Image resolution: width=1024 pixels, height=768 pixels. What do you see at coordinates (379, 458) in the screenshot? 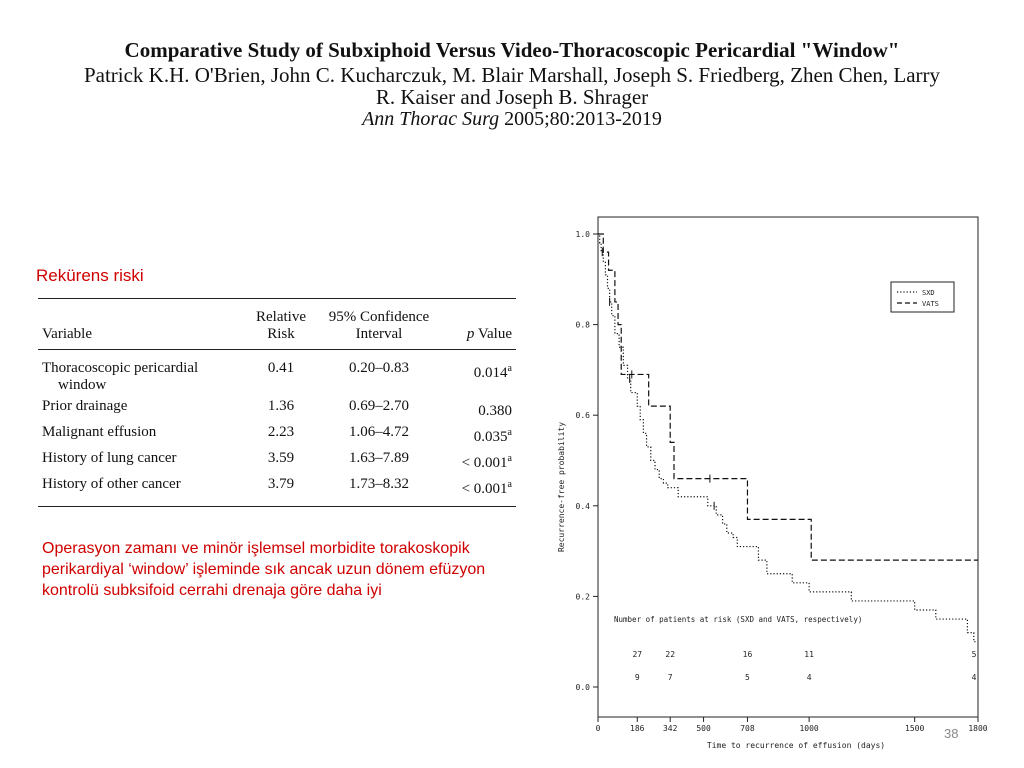
I see `row-confidence-interval: 1.63–7.89` at bounding box center [379, 458].